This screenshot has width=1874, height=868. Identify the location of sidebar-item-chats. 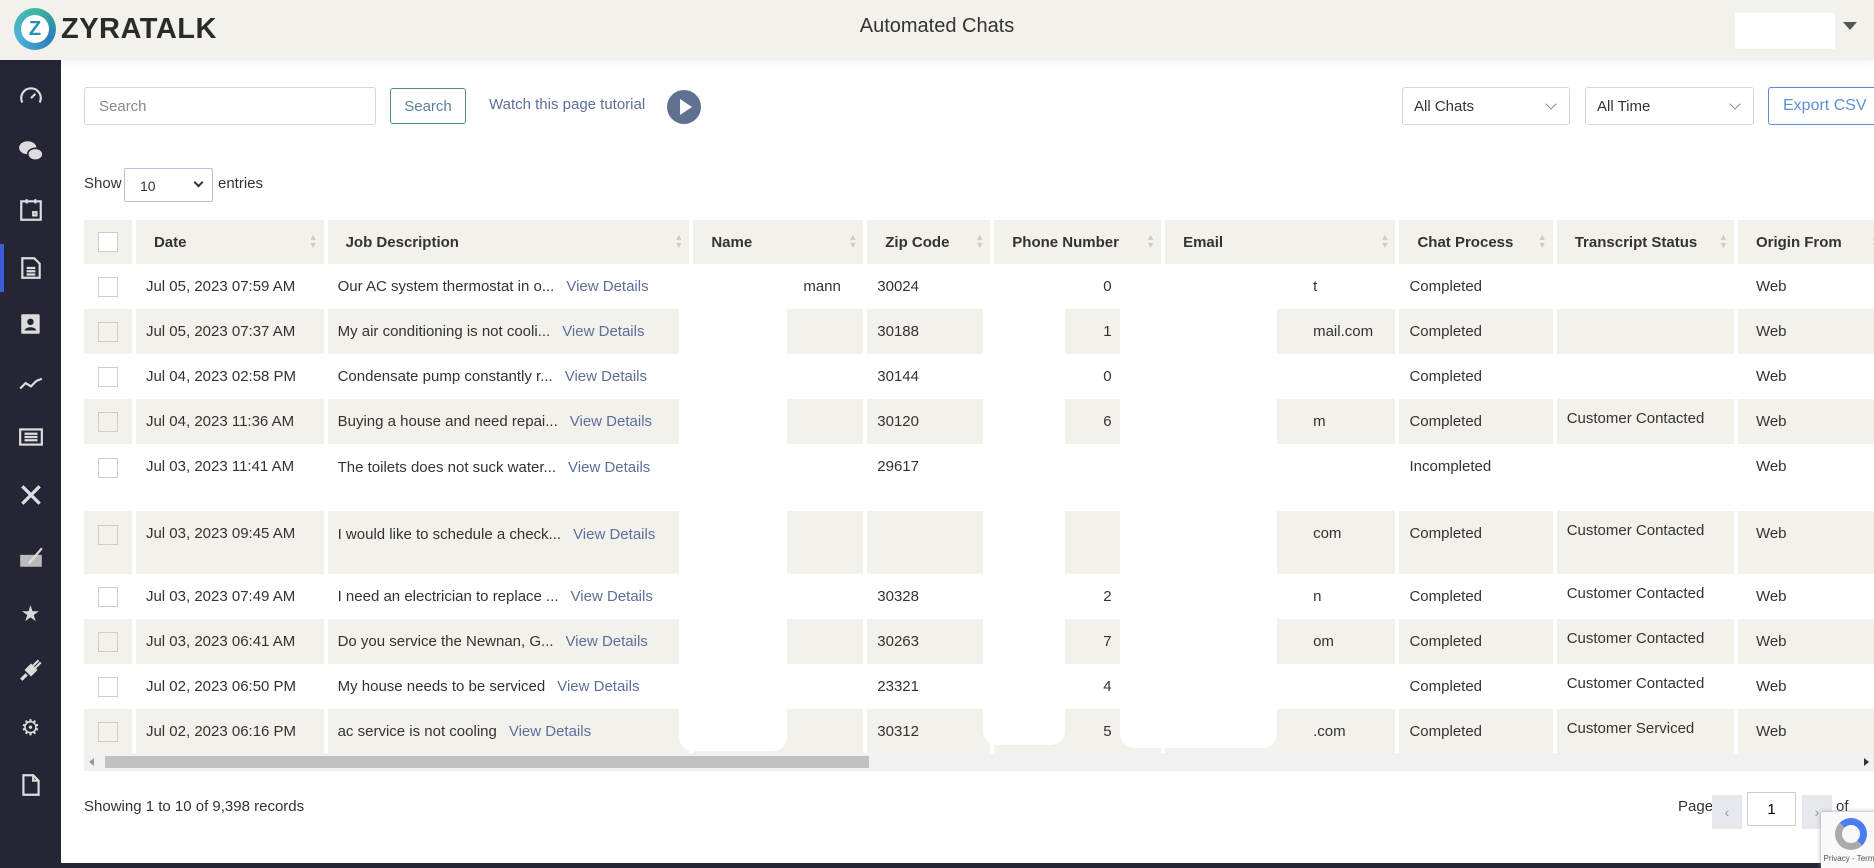
(30, 151).